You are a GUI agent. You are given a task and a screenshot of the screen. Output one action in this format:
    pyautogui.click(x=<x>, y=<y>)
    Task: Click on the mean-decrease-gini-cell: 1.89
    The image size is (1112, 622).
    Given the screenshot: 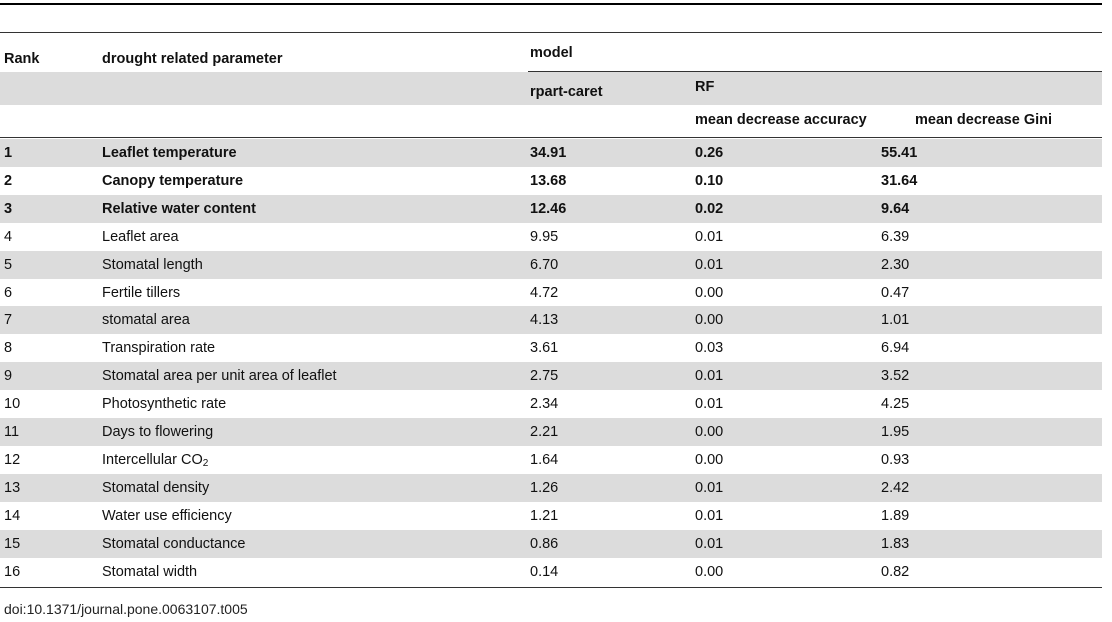 What is the action you would take?
    pyautogui.click(x=895, y=516)
    